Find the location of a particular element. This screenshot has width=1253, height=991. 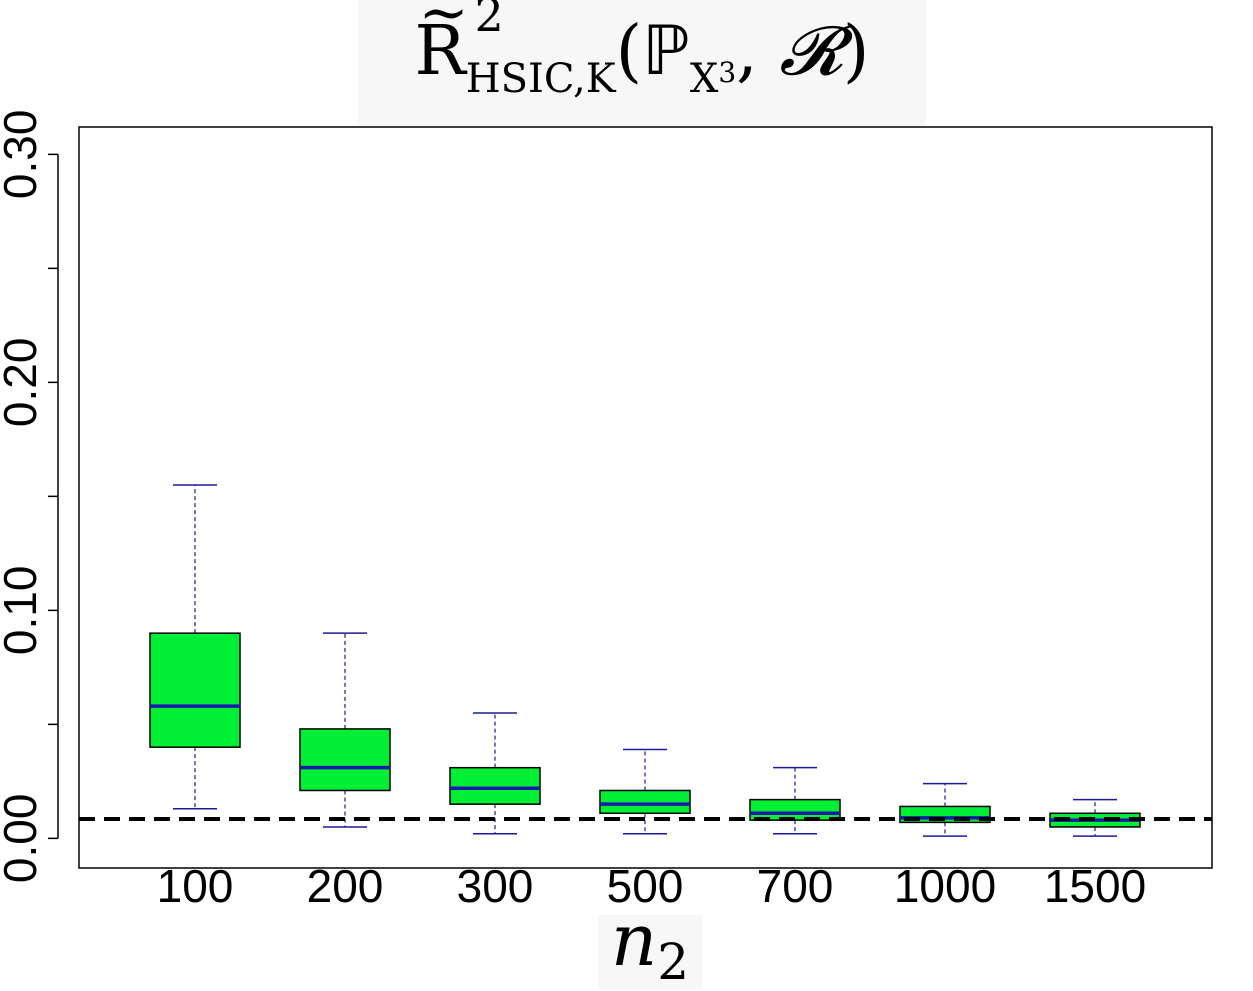

y-axis: 0.00 0.10 0.20 0.30 is located at coordinates (29, 497).